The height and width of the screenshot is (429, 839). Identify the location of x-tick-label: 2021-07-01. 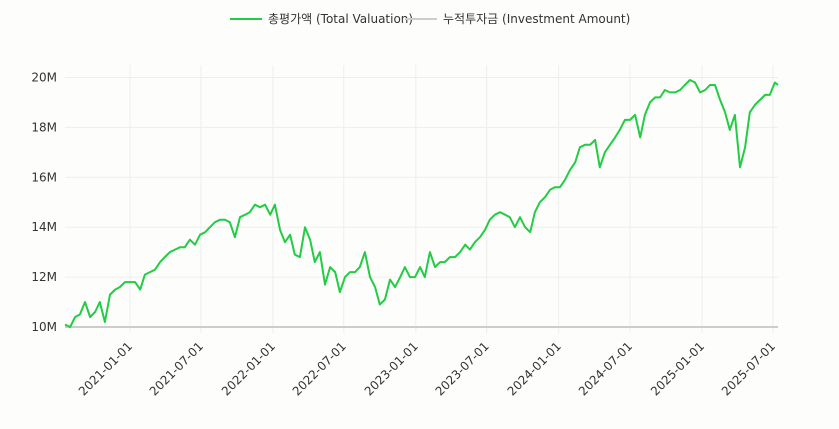
(176, 368).